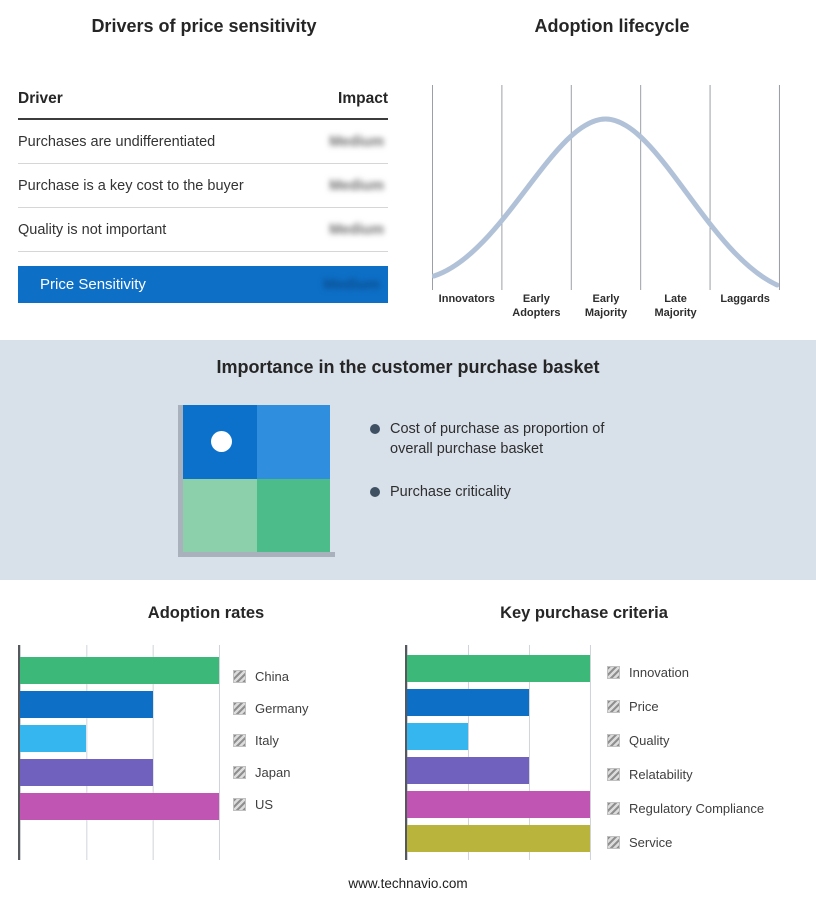 The image size is (816, 902). I want to click on legend-item: Relatability, so click(685, 774).